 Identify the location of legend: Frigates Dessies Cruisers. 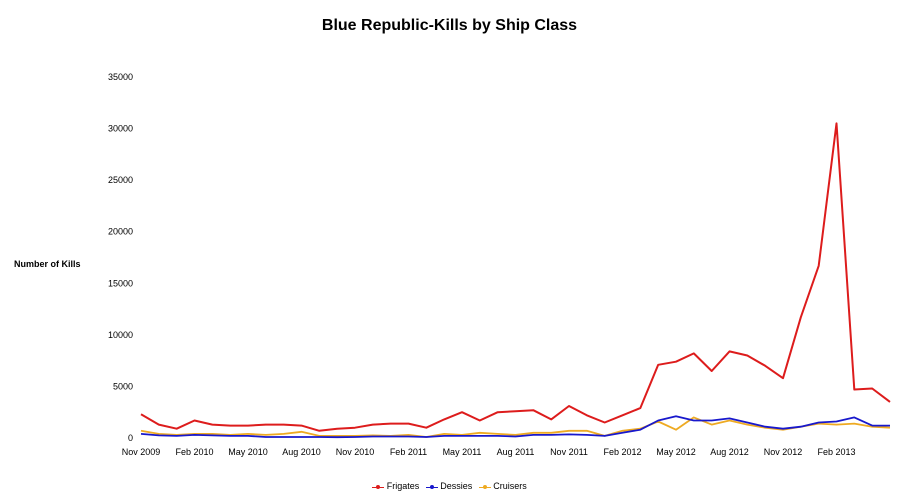
(449, 486).